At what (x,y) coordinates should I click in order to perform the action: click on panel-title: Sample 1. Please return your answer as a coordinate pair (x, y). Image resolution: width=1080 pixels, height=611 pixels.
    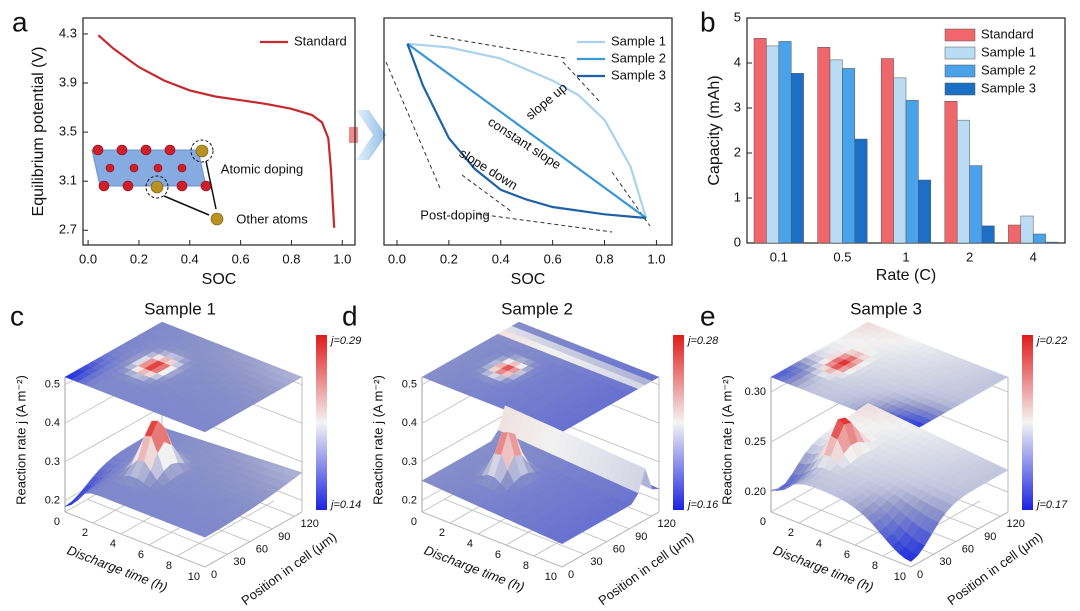
    Looking at the image, I should click on (180, 308).